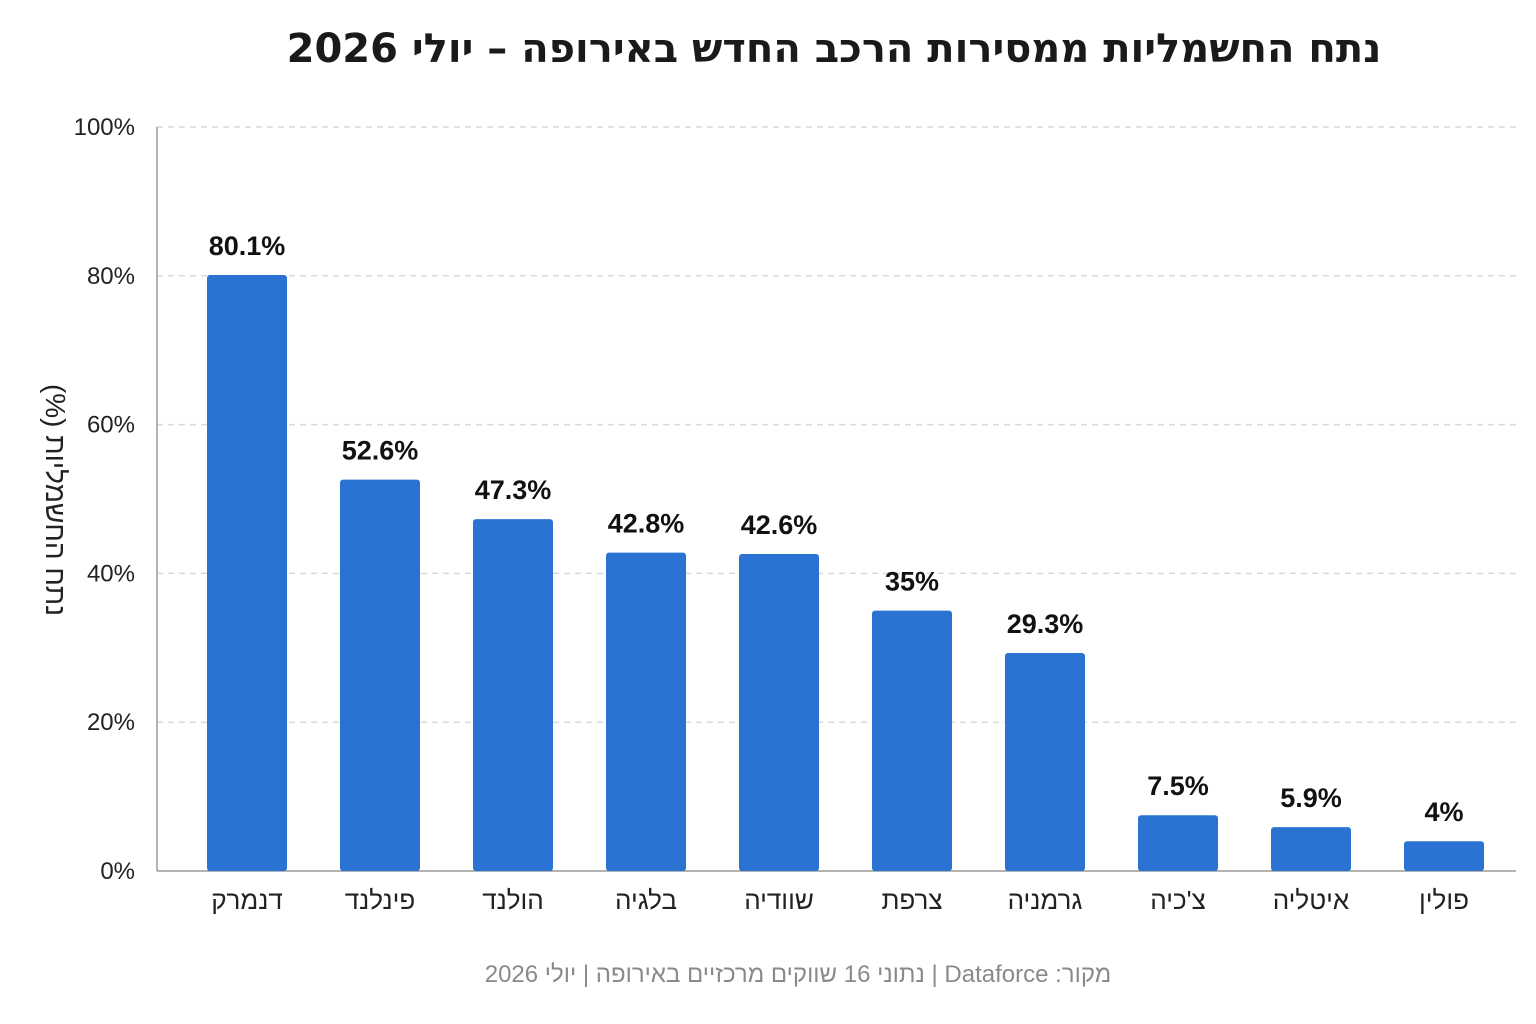 The image size is (1536, 1024). What do you see at coordinates (1311, 798) in the screenshot?
I see `data-label: 5.9%` at bounding box center [1311, 798].